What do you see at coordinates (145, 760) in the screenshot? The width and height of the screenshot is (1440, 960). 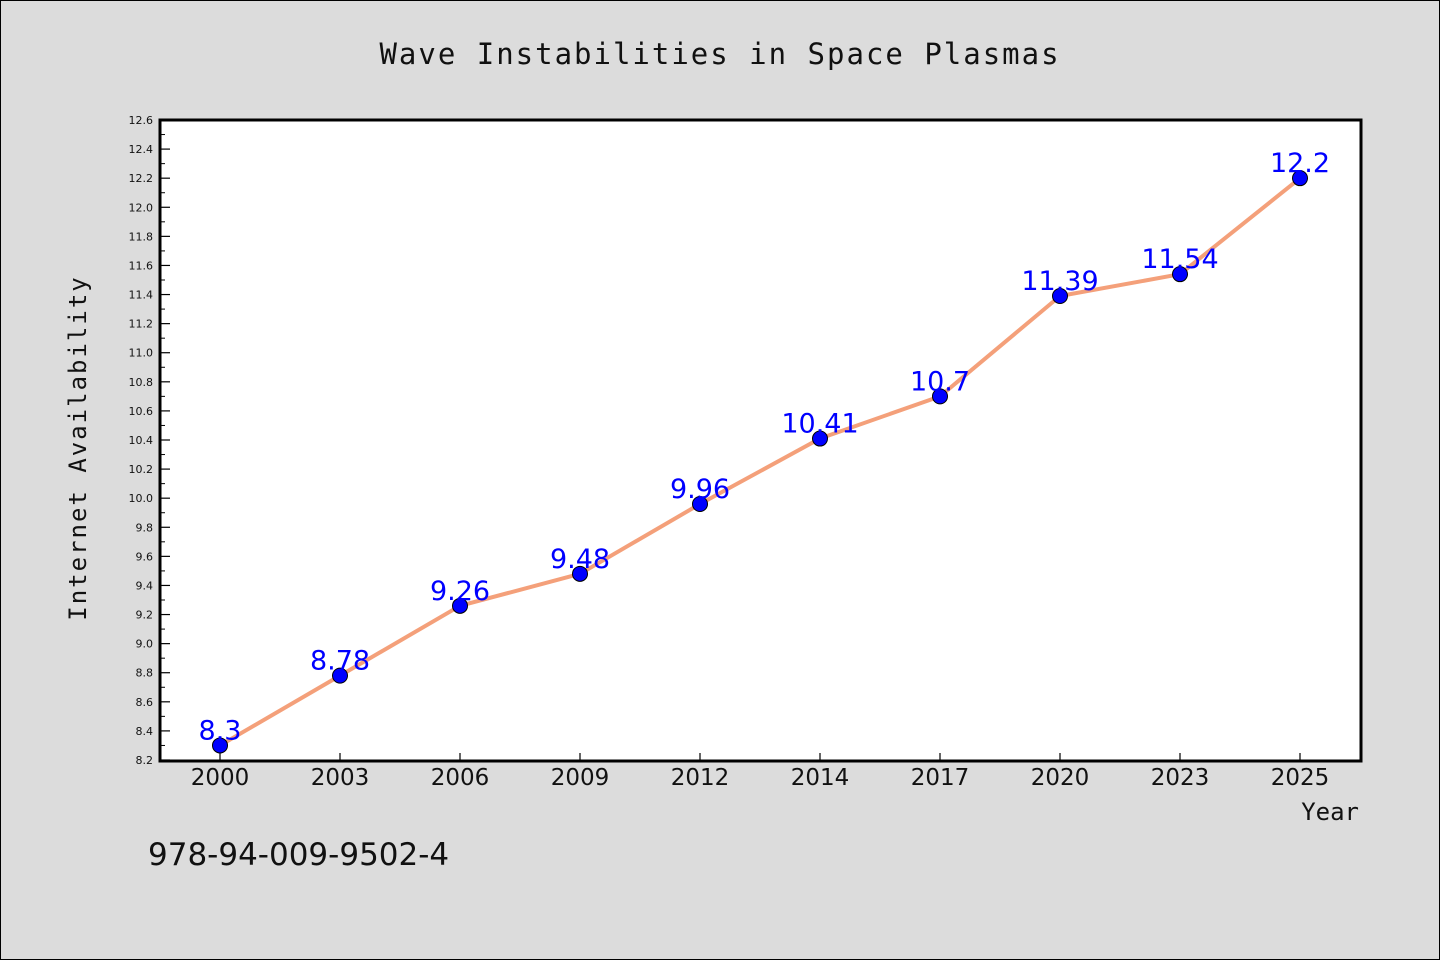 I see `y-tick-label: 8.2` at bounding box center [145, 760].